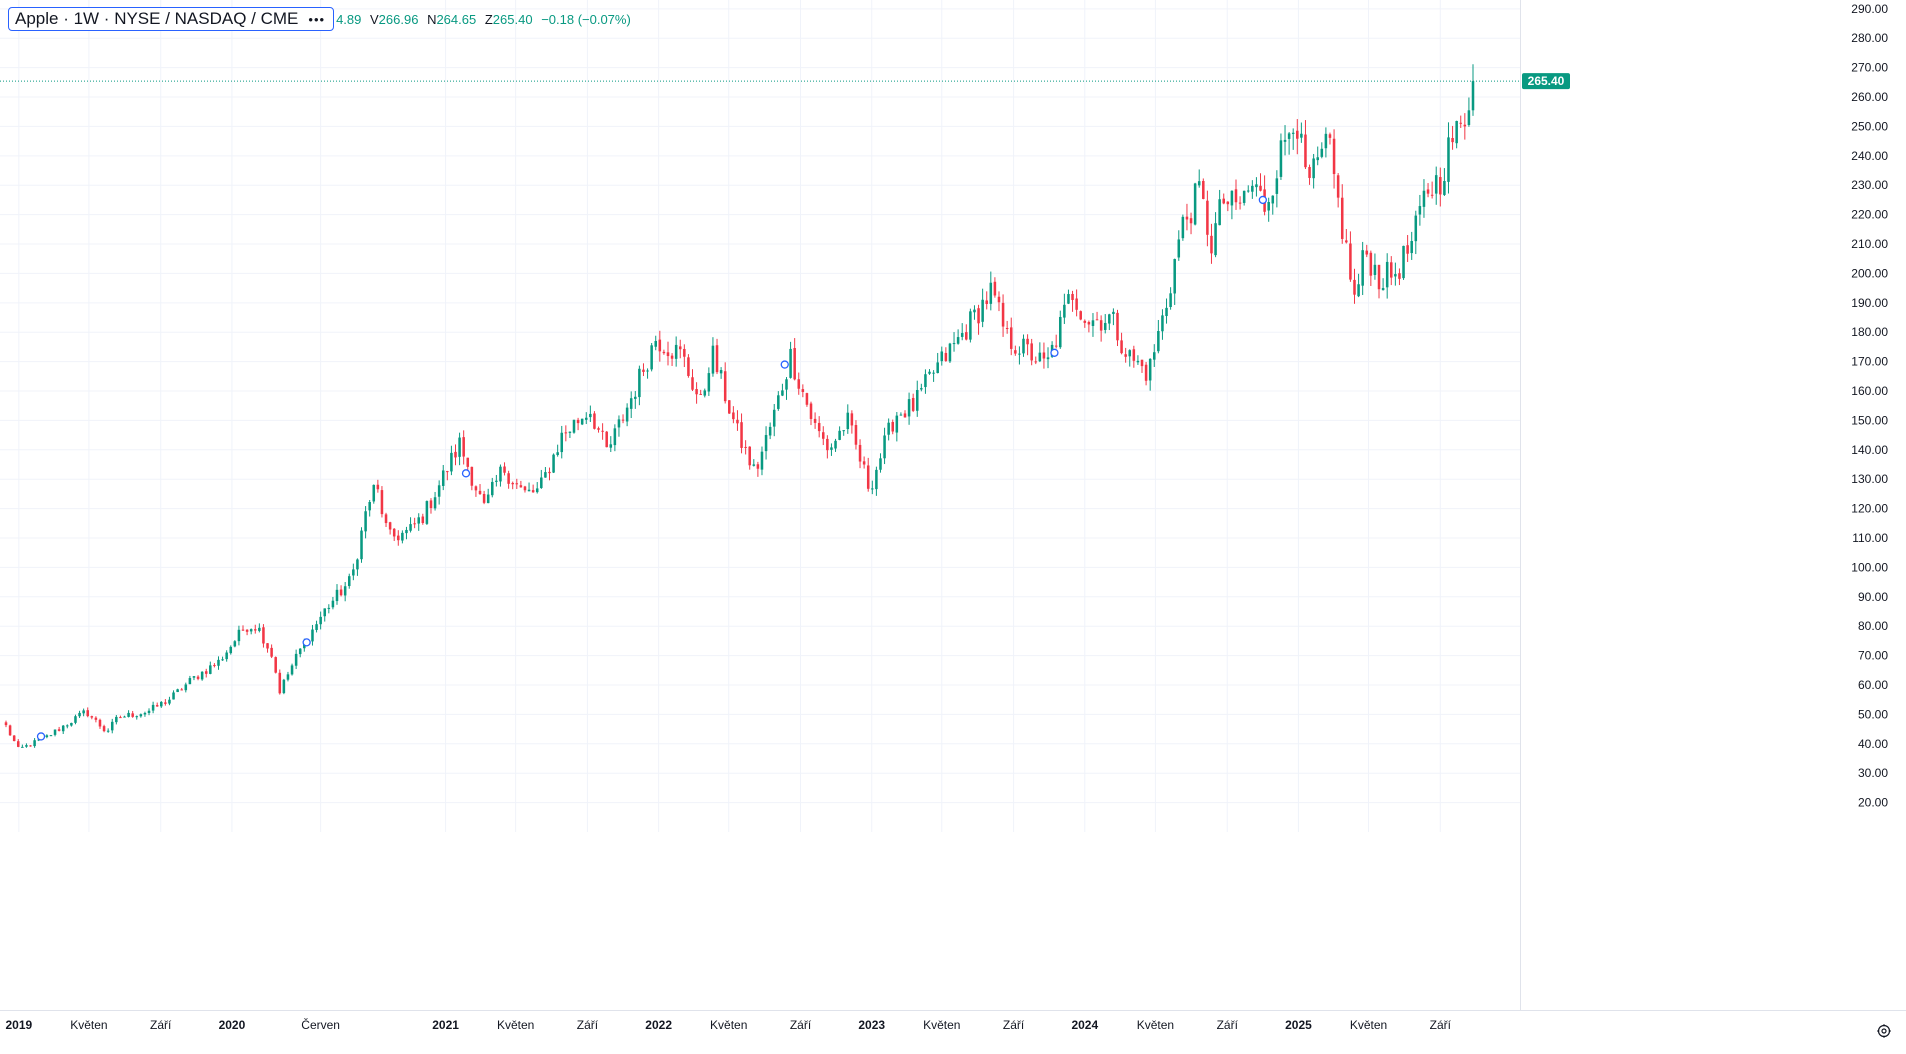  I want to click on symbol-title: Apple · 1W · NYSE / NASDAQ / CME, so click(157, 18).